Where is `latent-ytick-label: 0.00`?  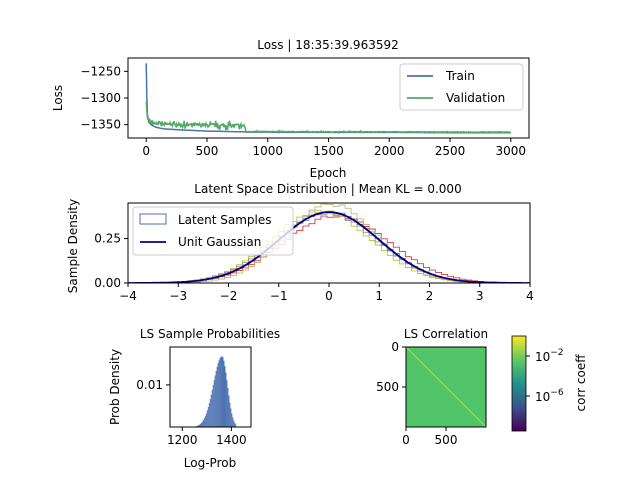 latent-ytick-label: 0.00 is located at coordinates (107, 283).